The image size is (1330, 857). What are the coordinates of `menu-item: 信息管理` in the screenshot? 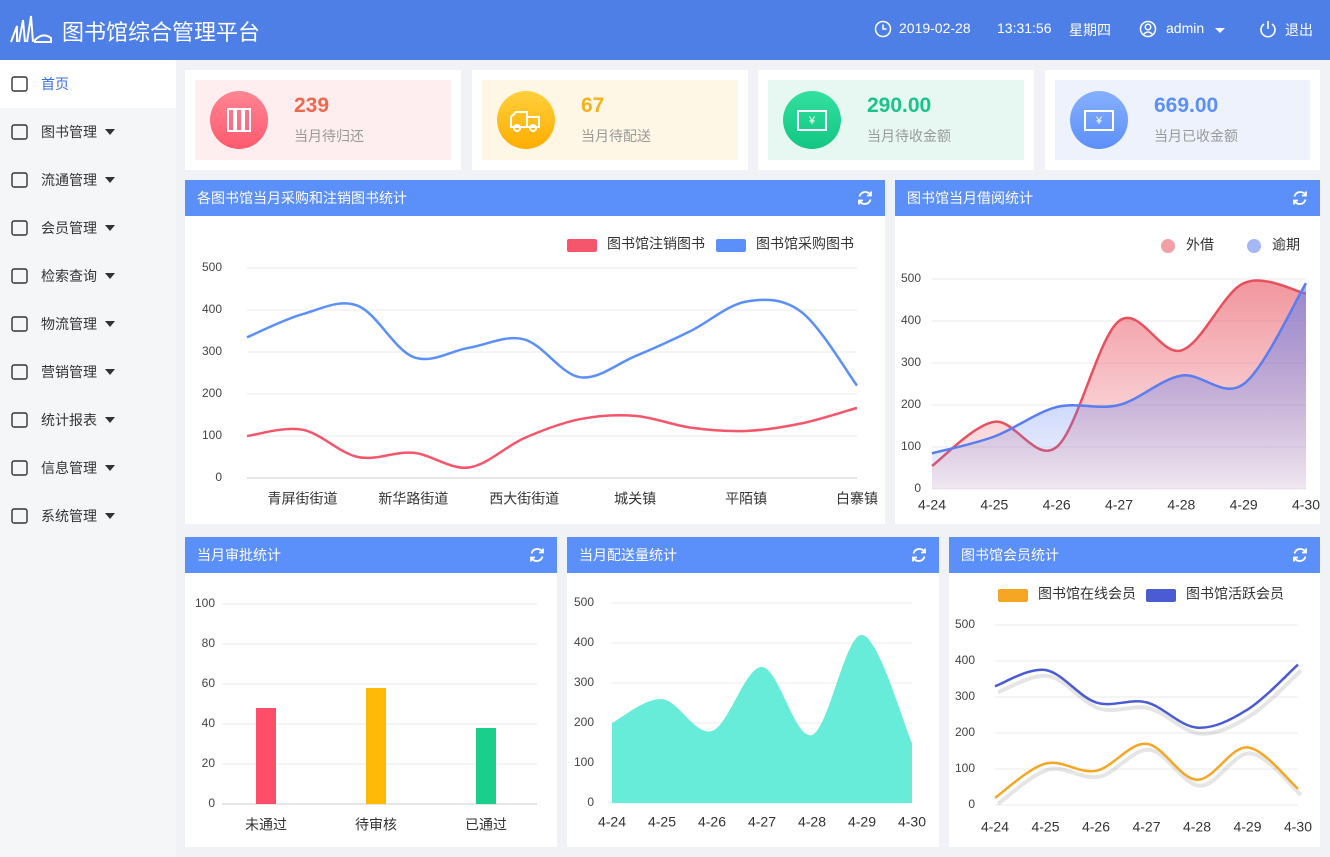 It's located at (88, 468).